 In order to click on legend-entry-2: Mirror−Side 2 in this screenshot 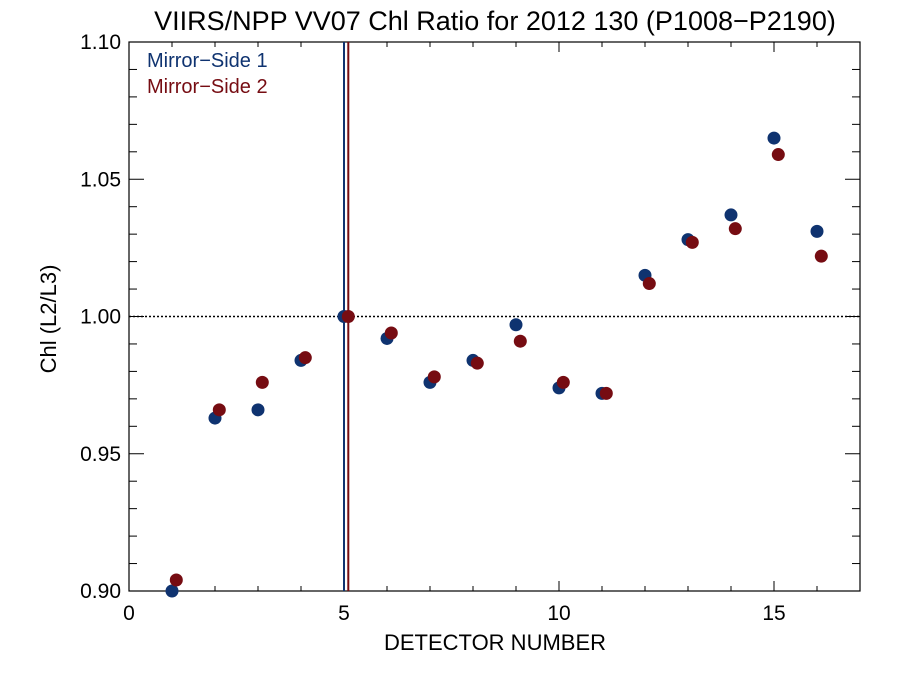, I will do `click(207, 87)`.